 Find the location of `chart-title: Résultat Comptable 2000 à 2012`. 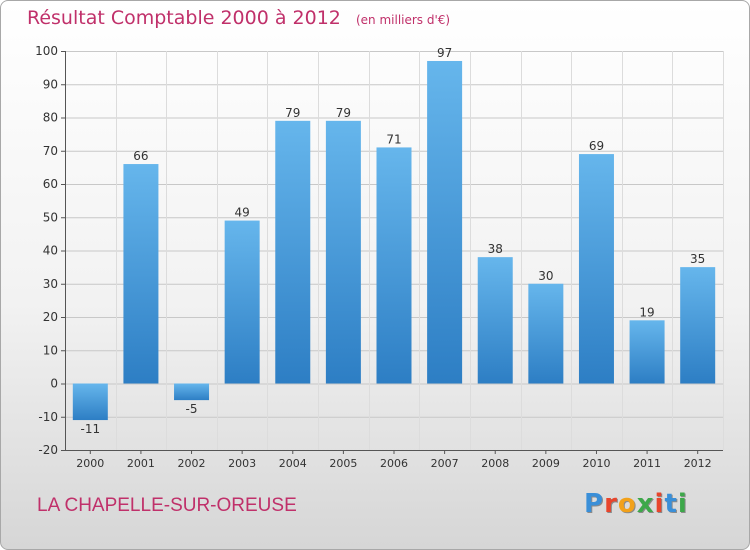

chart-title: Résultat Comptable 2000 à 2012 is located at coordinates (184, 18).